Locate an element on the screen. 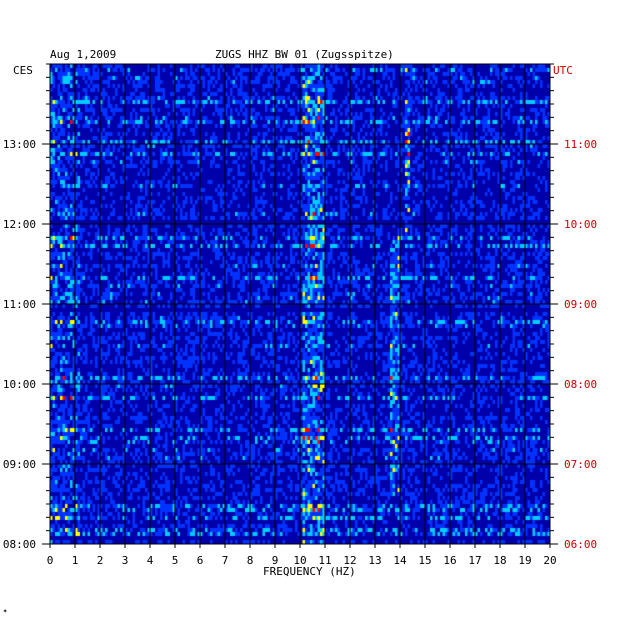 The height and width of the screenshot is (624, 630). left-zone-label: CES is located at coordinates (23, 70).